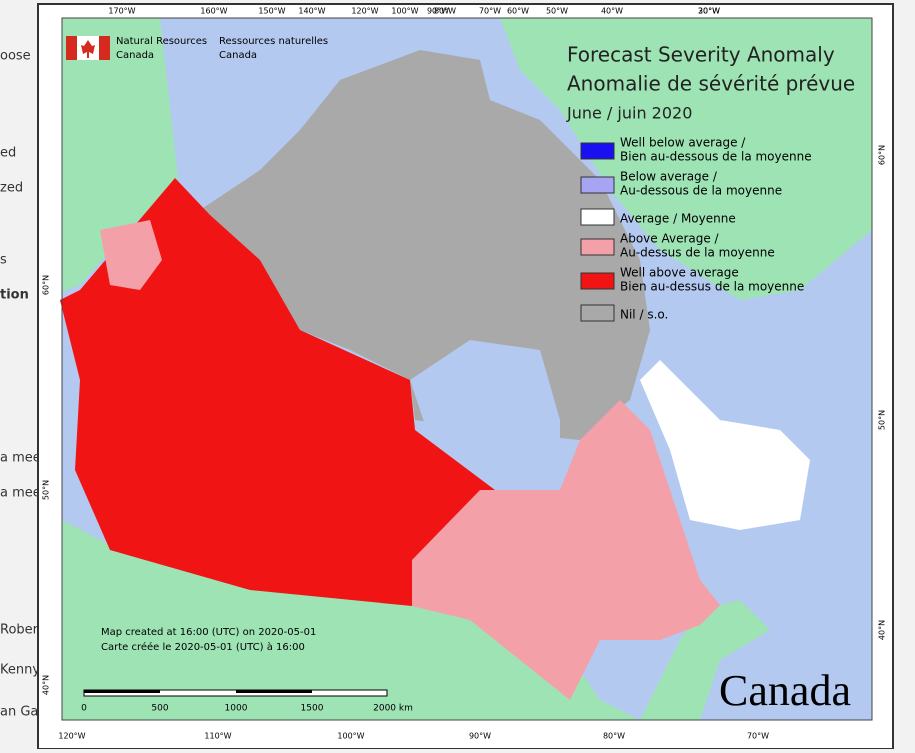 This screenshot has width=915, height=753. Describe the element at coordinates (19, 712) in the screenshot. I see `background-text: an Ga` at that location.